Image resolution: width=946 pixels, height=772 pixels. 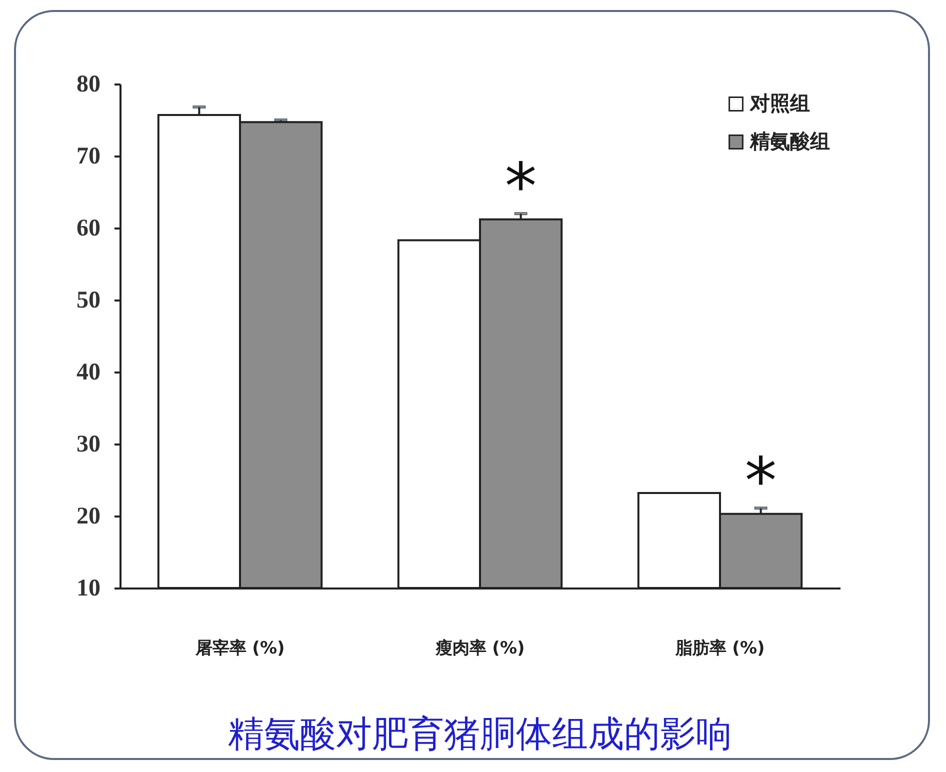 I want to click on text: 精氨酸对肥育猪胴体组成的影响, so click(x=480, y=734).